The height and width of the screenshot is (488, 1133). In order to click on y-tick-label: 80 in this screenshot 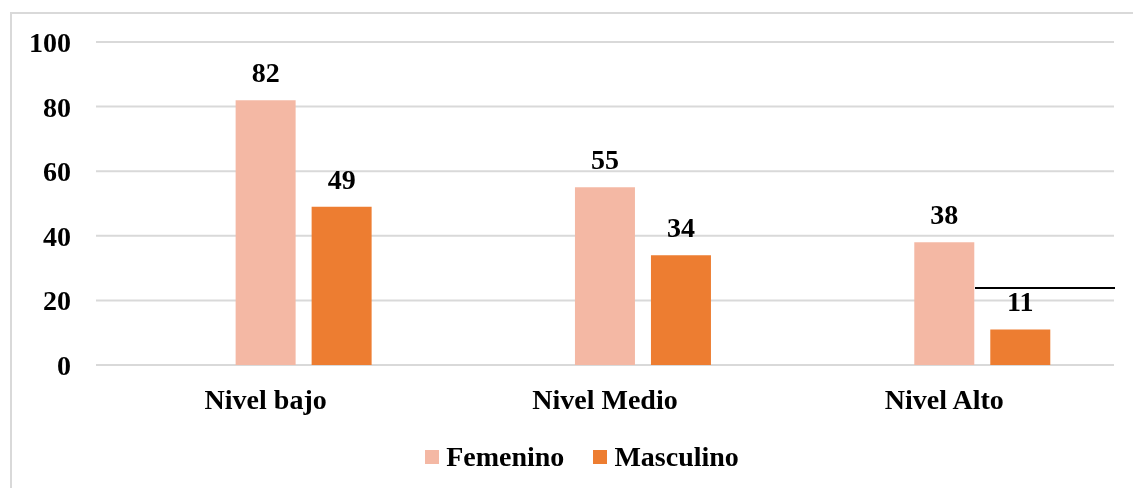, I will do `click(57, 107)`.